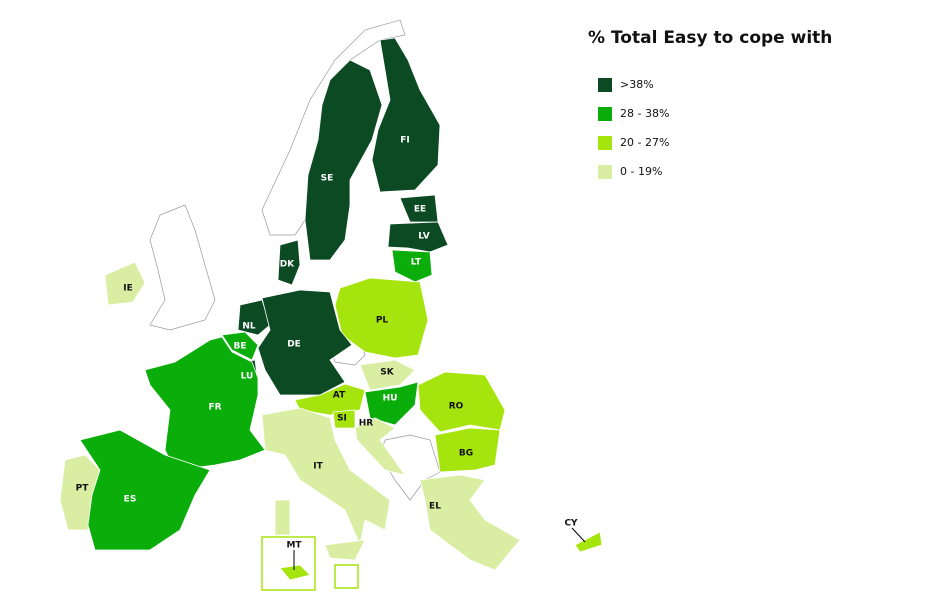 This screenshot has width=939, height=594. What do you see at coordinates (637, 84) in the screenshot?
I see `legend-label: >38%` at bounding box center [637, 84].